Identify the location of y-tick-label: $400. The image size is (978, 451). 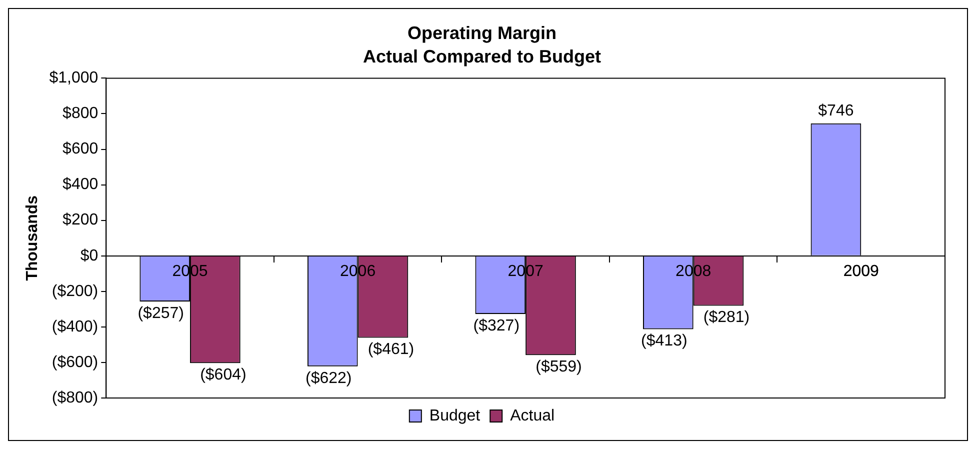
(80, 185).